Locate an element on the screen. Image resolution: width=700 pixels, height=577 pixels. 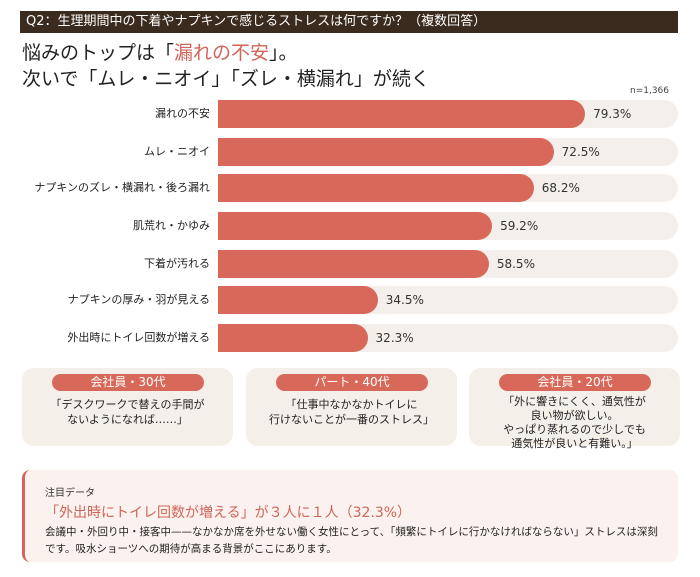
respondent-tag: 会社員・30代 is located at coordinates (128, 382).